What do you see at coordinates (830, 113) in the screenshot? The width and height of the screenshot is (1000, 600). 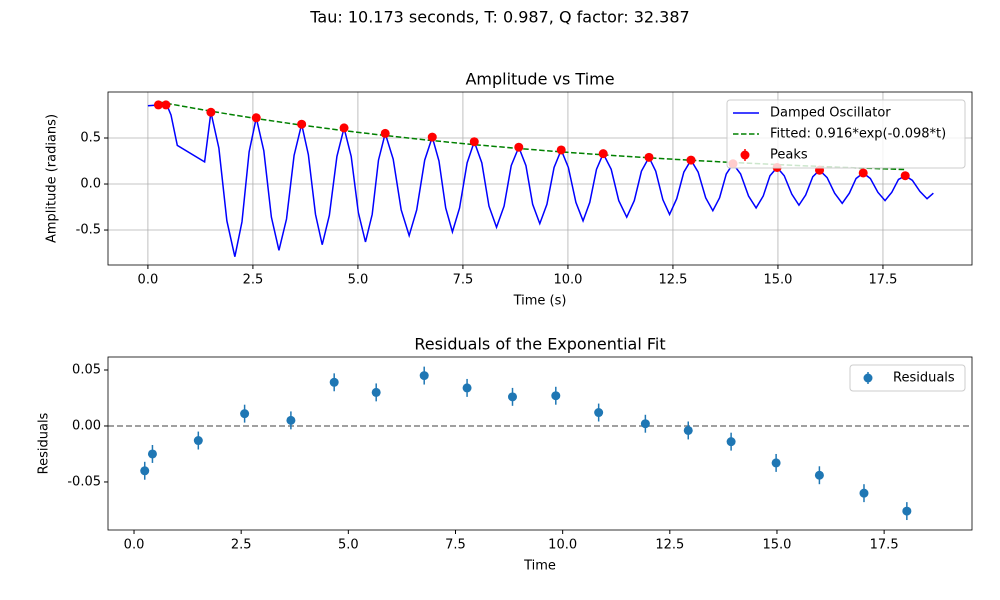 I see `legend-label: Damped Oscillator` at bounding box center [830, 113].